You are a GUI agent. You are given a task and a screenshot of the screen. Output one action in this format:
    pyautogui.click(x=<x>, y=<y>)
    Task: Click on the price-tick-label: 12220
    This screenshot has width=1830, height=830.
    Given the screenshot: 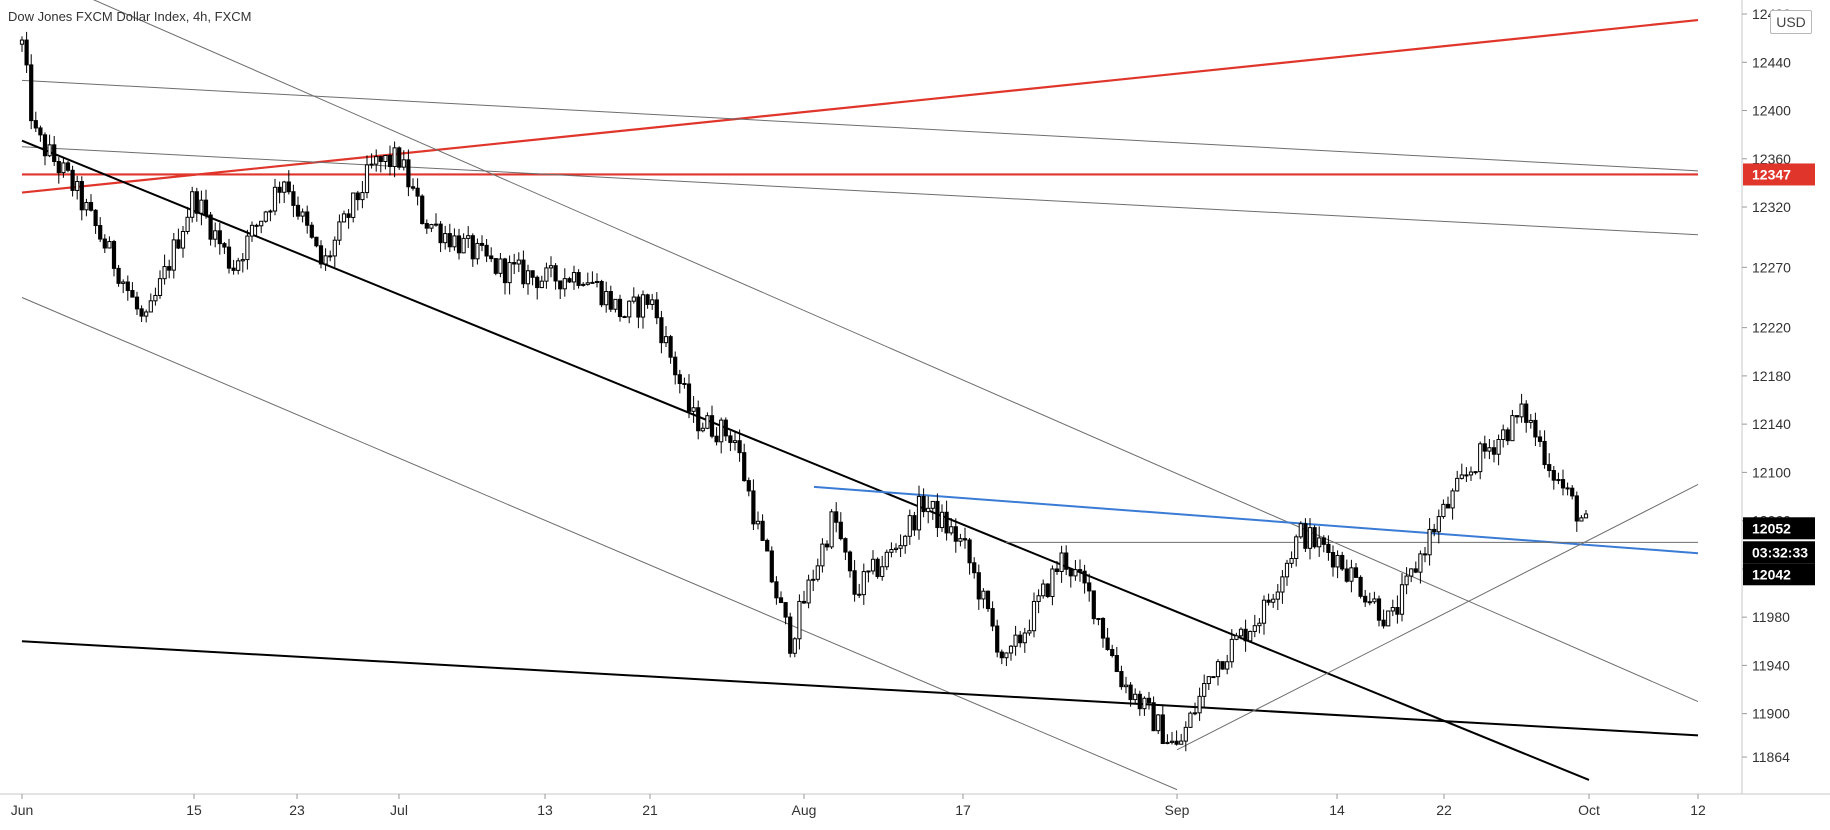 What is the action you would take?
    pyautogui.click(x=1771, y=328)
    